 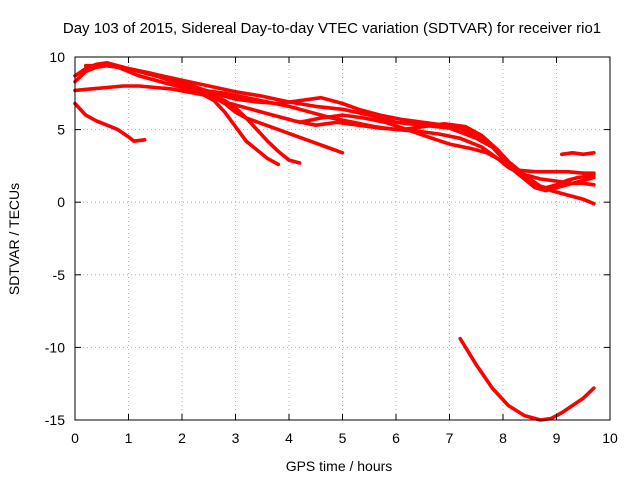 What do you see at coordinates (61, 130) in the screenshot?
I see `y-tick-label: 5` at bounding box center [61, 130].